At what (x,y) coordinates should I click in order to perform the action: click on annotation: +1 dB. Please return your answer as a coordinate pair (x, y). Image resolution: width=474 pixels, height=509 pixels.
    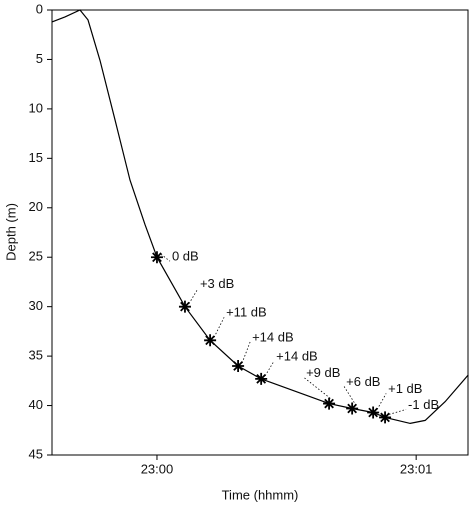
    Looking at the image, I should click on (405, 388).